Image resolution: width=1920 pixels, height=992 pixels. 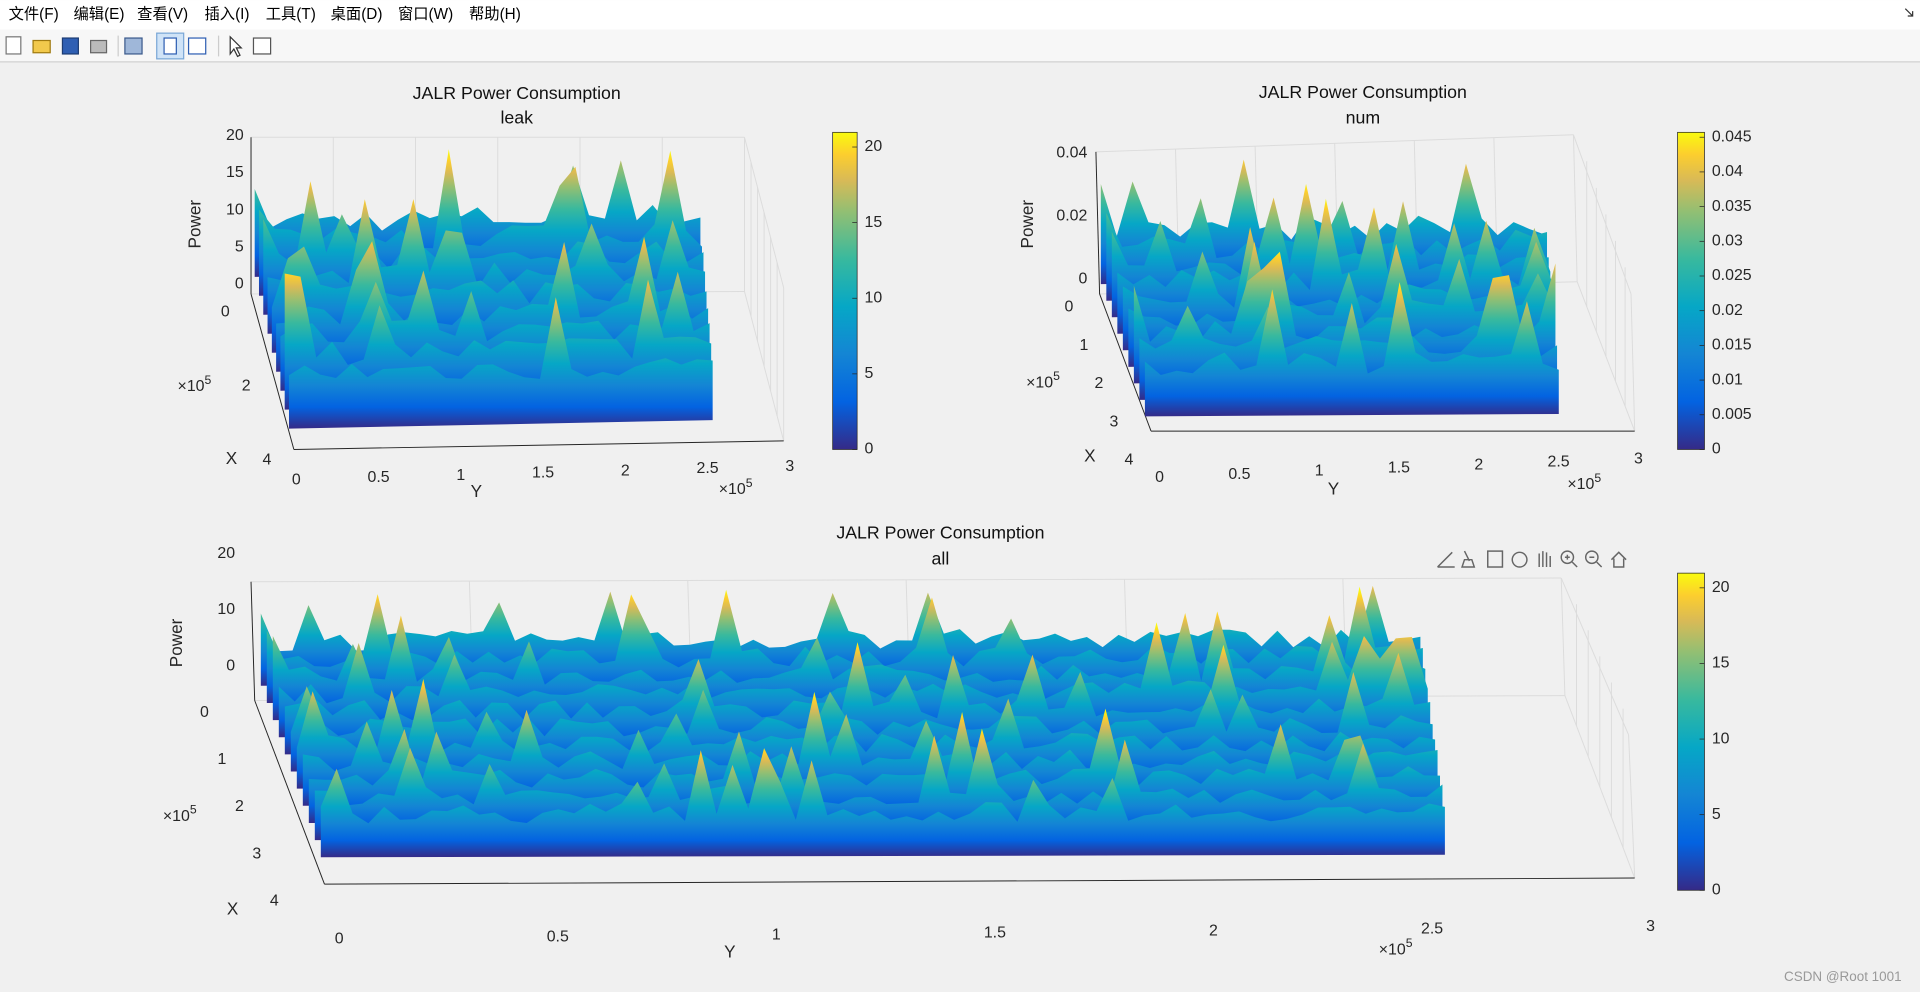 What do you see at coordinates (13, 45) in the screenshot?
I see `new-icon` at bounding box center [13, 45].